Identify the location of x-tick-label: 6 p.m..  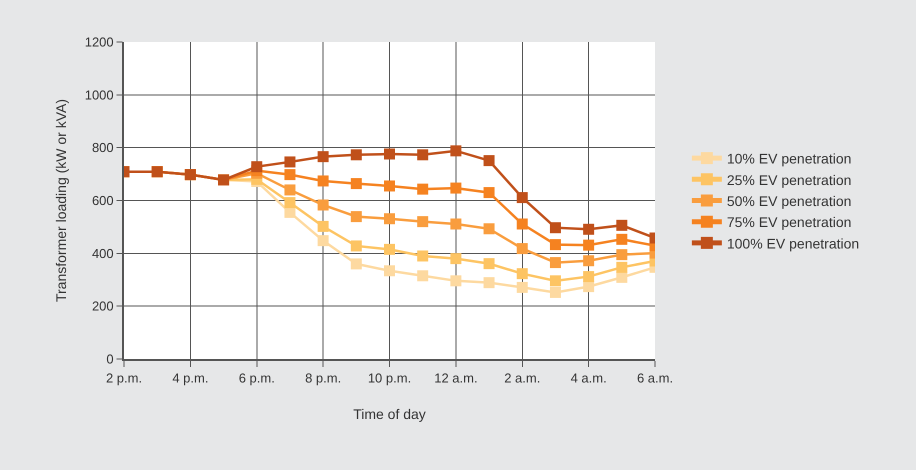
(256, 378).